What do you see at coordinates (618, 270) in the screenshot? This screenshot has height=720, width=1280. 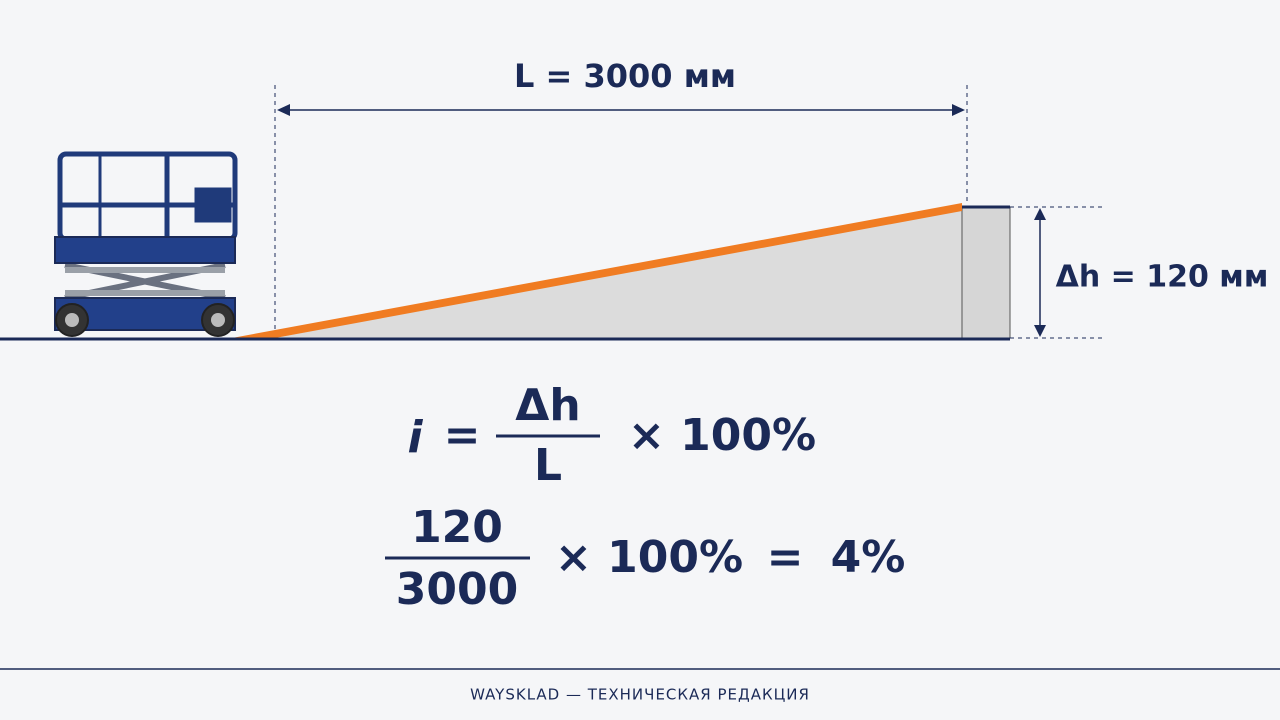 I see `ramp-edge` at bounding box center [618, 270].